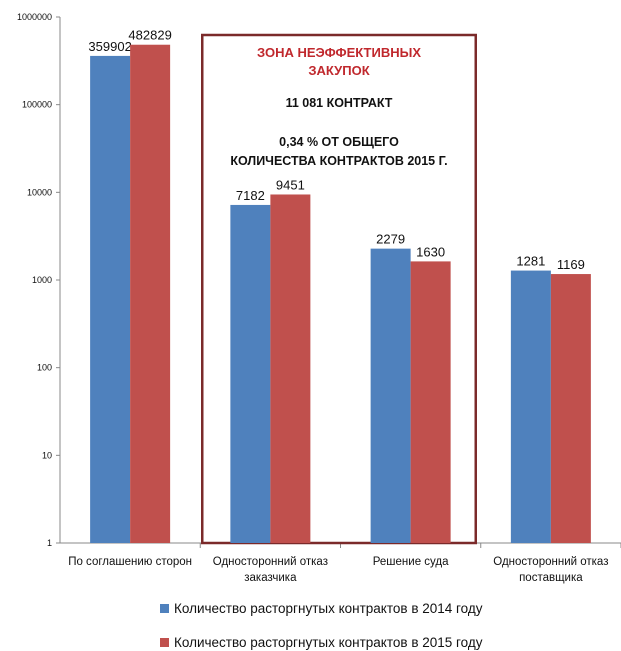  What do you see at coordinates (270, 578) in the screenshot?
I see `x-category-label: заказчика` at bounding box center [270, 578].